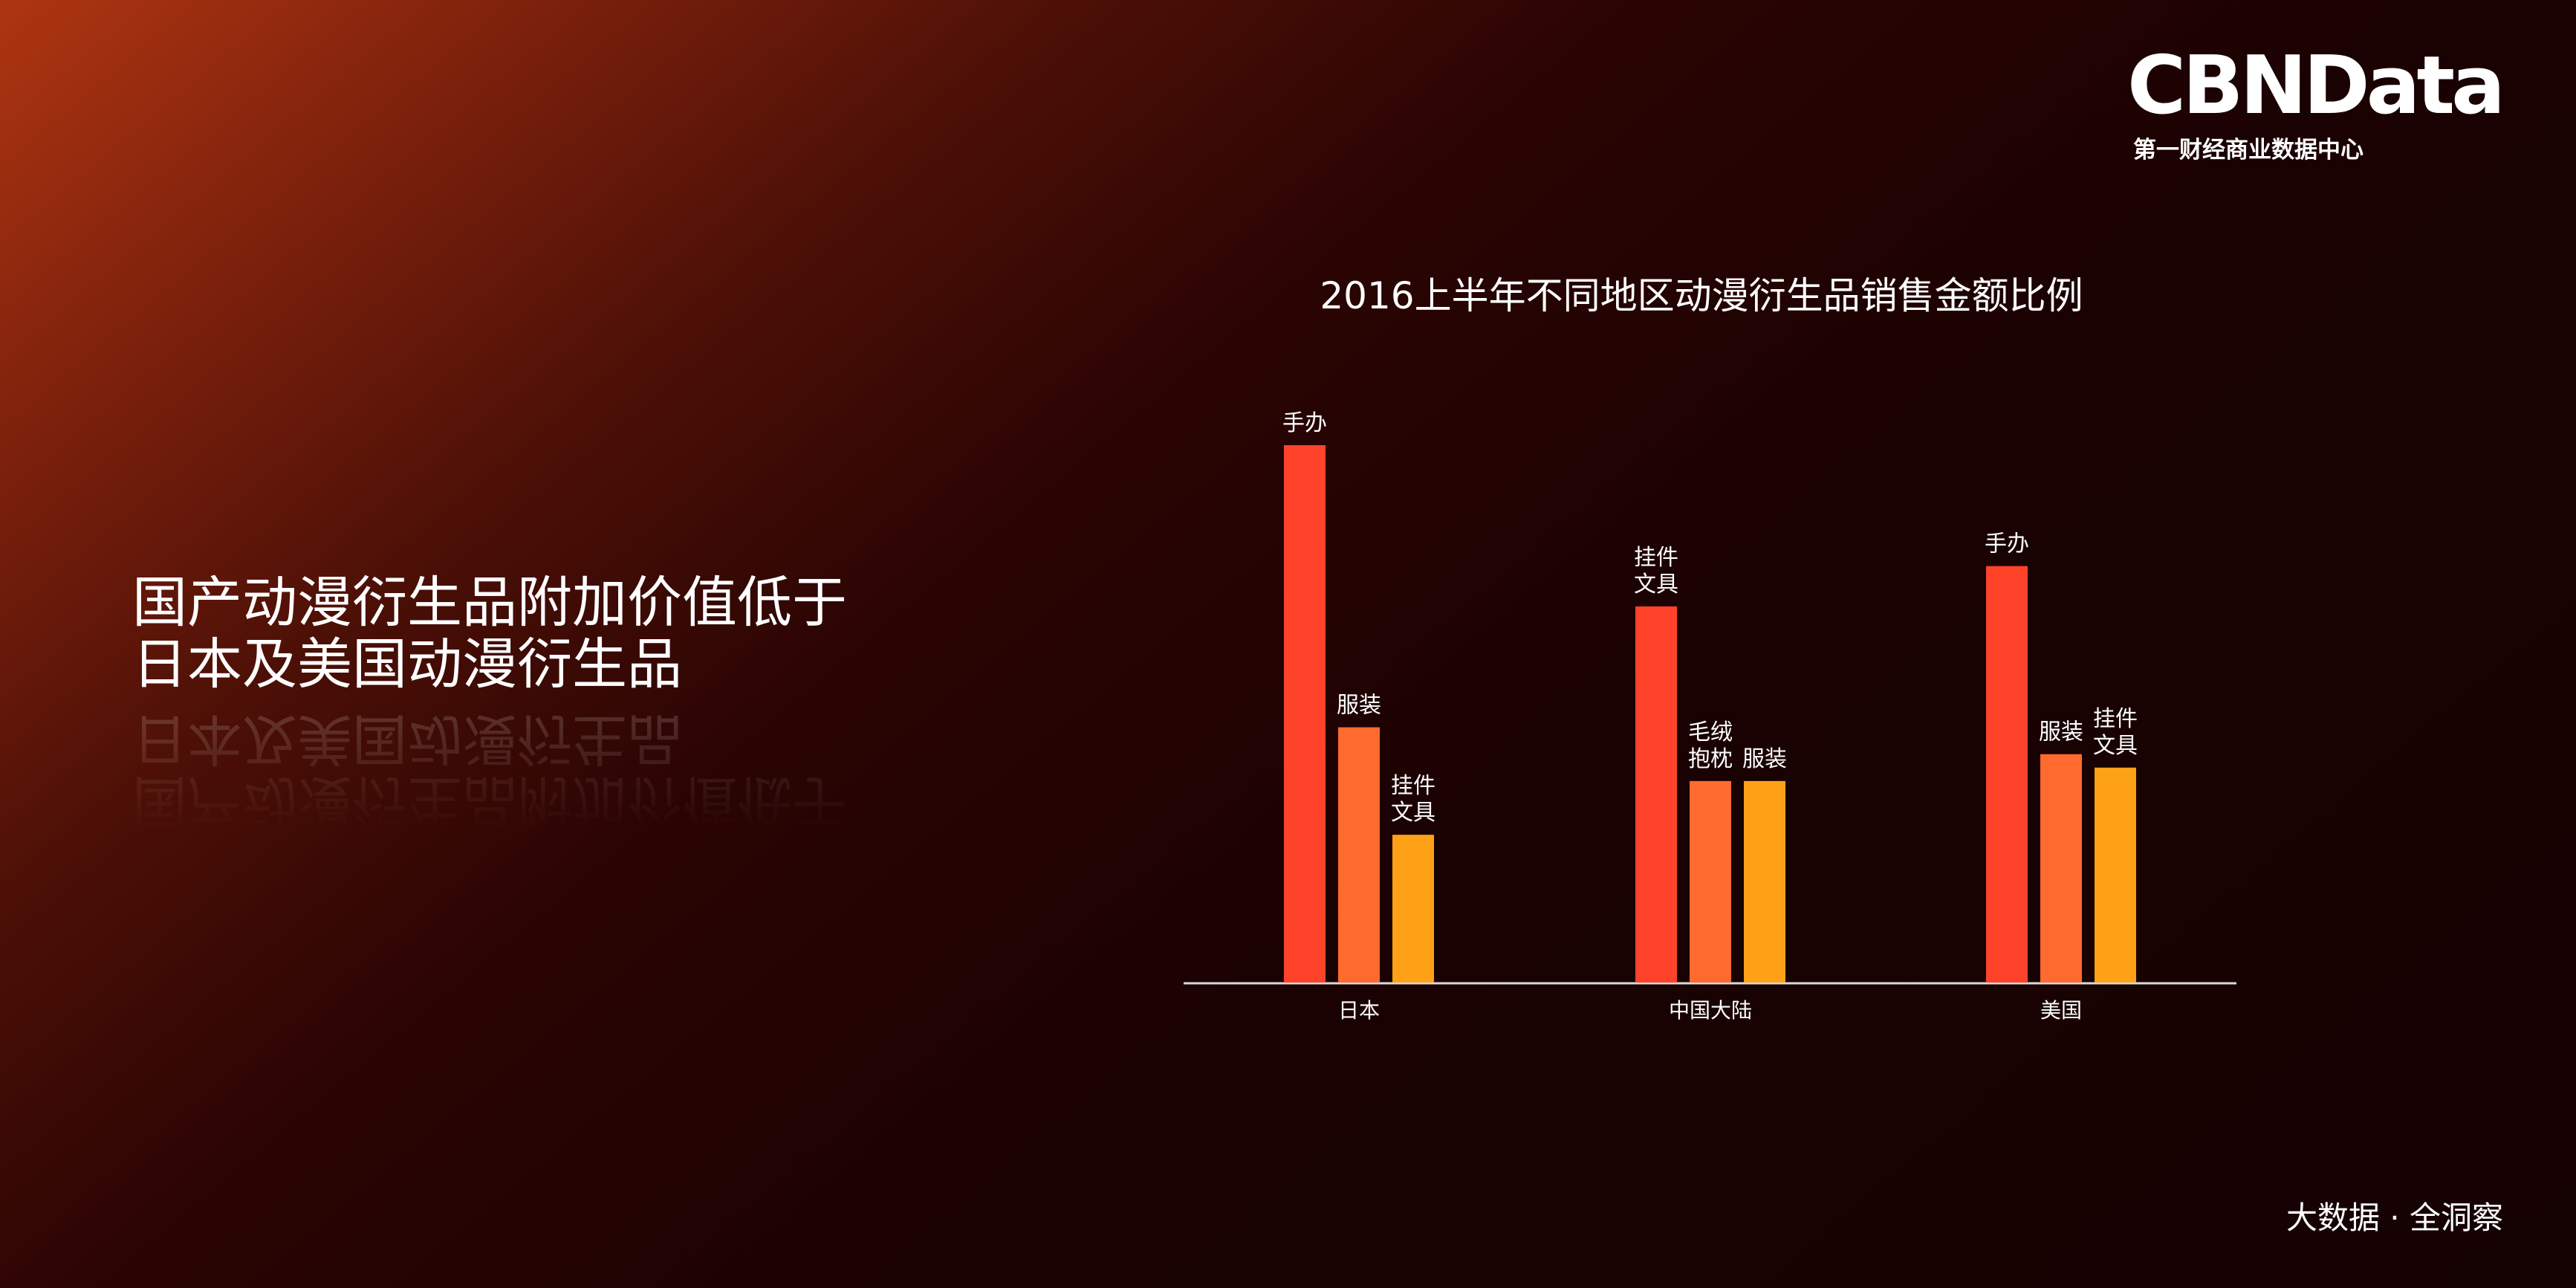 The width and height of the screenshot is (2576, 1288). What do you see at coordinates (1701, 295) in the screenshot?
I see `chart-title: 2016上半年不同地区动漫衍生品销售金额比例` at bounding box center [1701, 295].